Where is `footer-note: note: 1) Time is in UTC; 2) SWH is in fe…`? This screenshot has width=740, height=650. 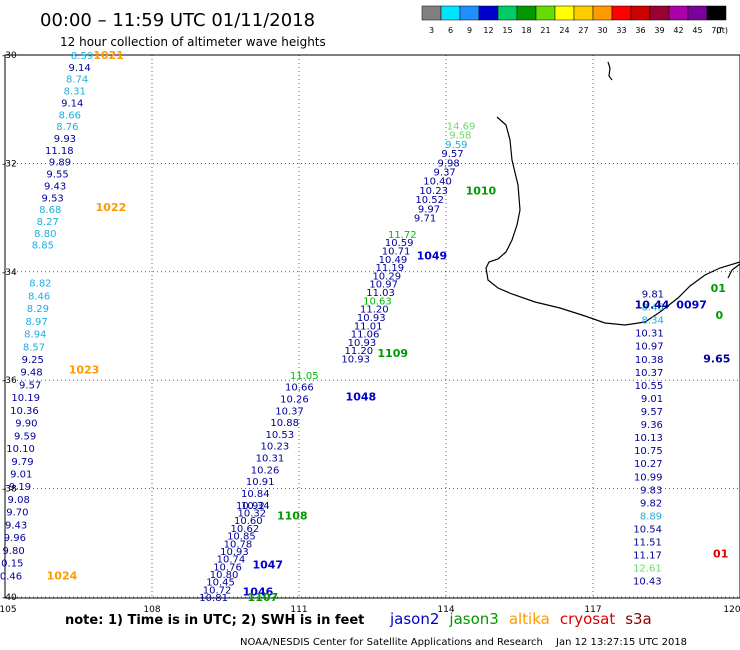
footer-note: note: 1) Time is in UTC; 2) SWH is in fe… is located at coordinates (214, 620).